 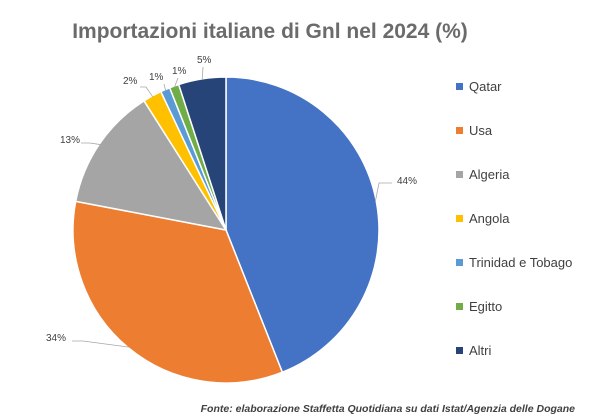 I want to click on leader-line-usa, so click(x=101, y=344).